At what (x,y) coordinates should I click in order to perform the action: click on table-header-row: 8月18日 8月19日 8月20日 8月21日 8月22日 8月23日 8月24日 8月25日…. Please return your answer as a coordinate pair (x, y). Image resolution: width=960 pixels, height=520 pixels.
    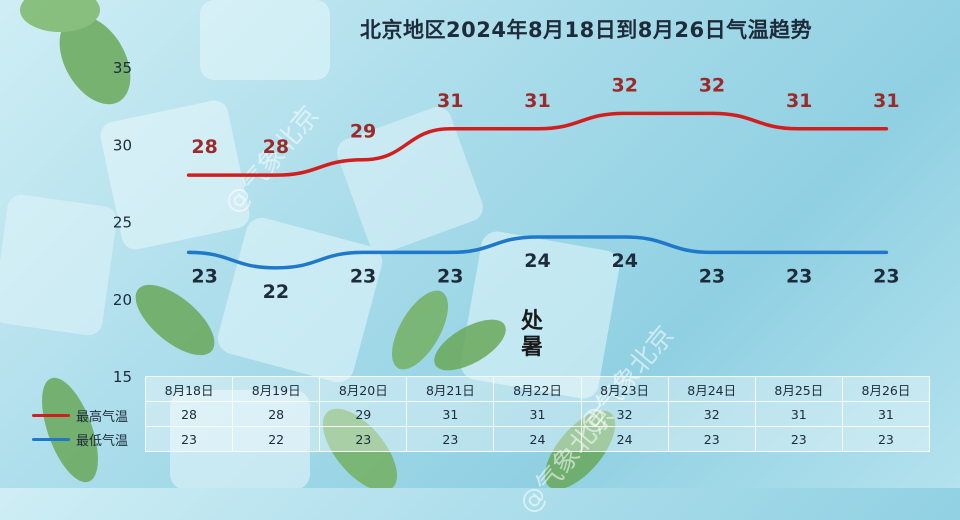
    Looking at the image, I should click on (537, 389).